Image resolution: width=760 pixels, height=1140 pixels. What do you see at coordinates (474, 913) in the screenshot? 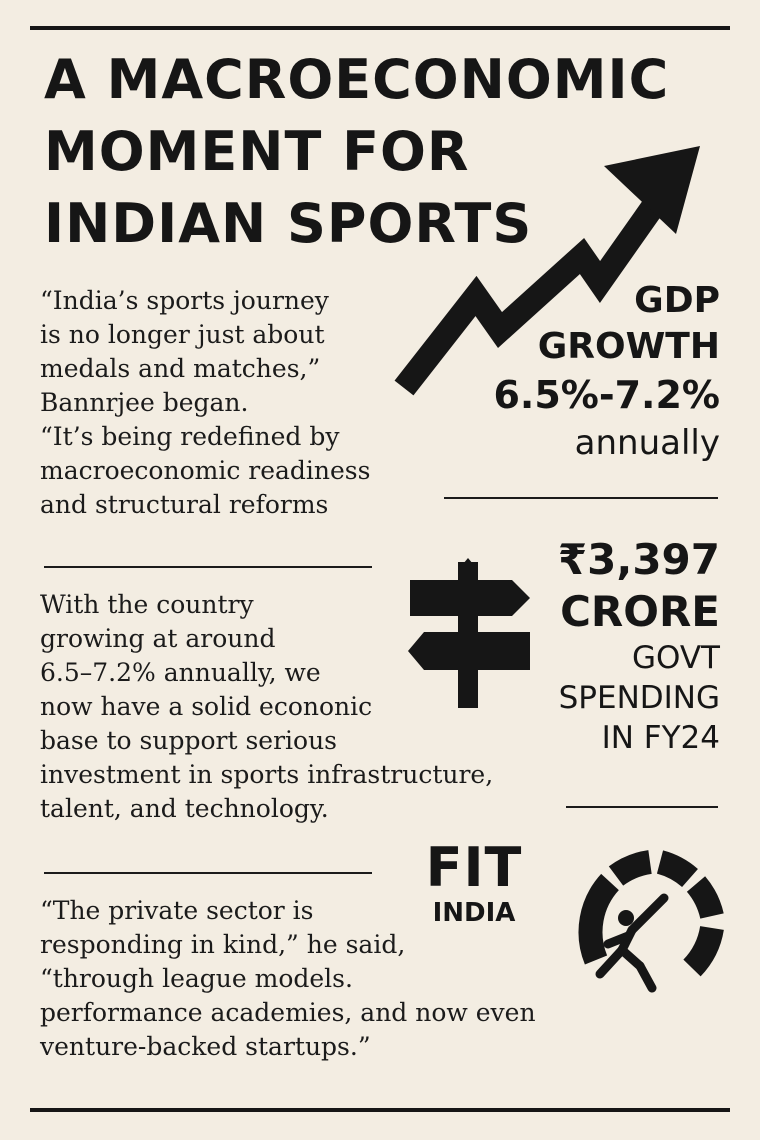
I see `india-word: INDIA` at bounding box center [474, 913].